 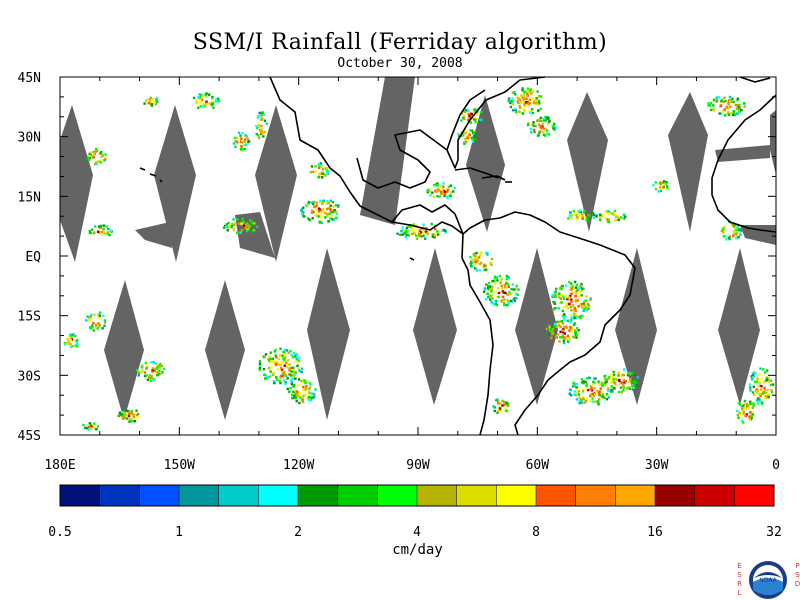 What do you see at coordinates (496, 122) in the screenshot?
I see `coastline-us-east` at bounding box center [496, 122].